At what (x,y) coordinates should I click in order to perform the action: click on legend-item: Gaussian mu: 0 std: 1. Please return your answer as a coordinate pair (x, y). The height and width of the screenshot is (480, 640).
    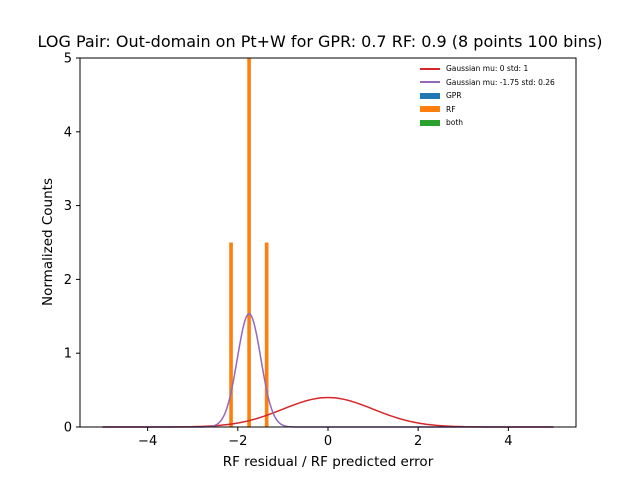
    Looking at the image, I should click on (487, 69).